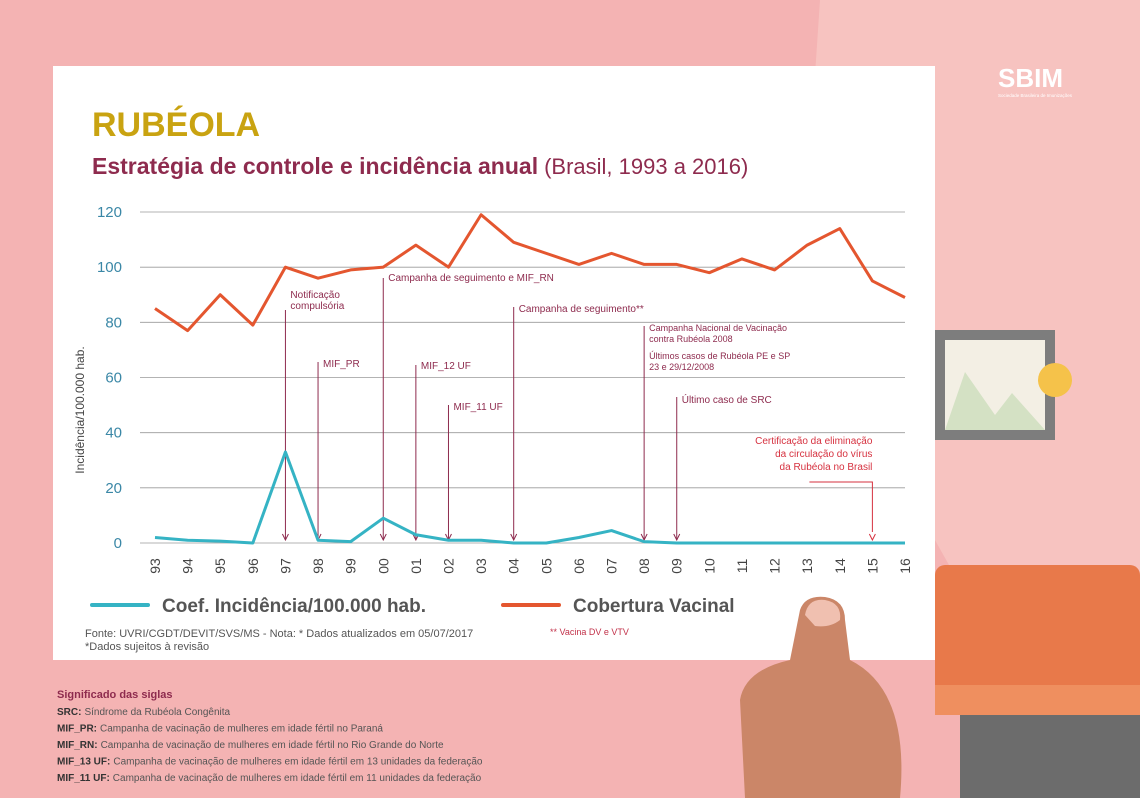  I want to click on annotation-text: Último caso de SRC, so click(727, 399).